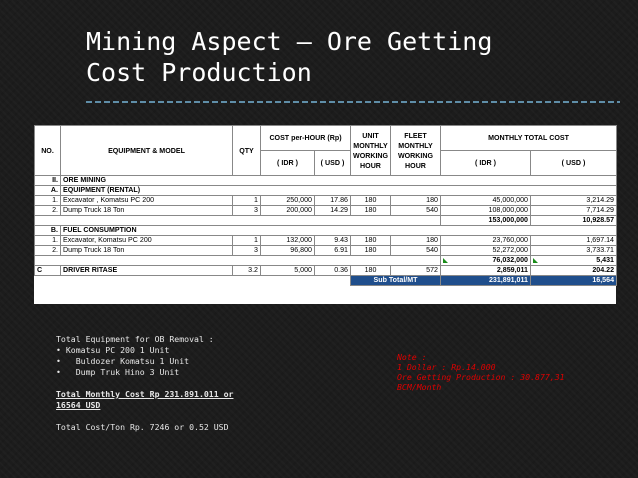 The width and height of the screenshot is (638, 478). Describe the element at coordinates (332, 163) in the screenshot. I see `header-cost-usd: ( USD )` at that location.